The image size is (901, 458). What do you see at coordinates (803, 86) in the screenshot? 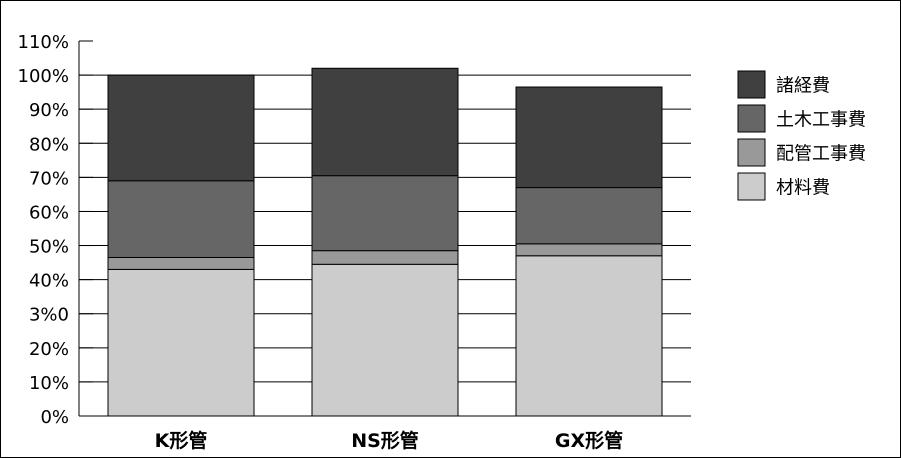
I see `legend-label: 諸経費` at bounding box center [803, 86].